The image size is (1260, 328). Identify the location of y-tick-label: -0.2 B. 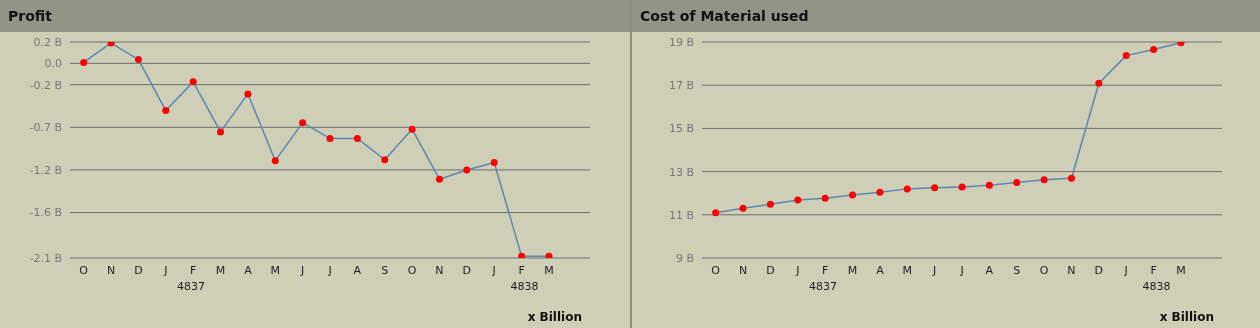
(45, 85).